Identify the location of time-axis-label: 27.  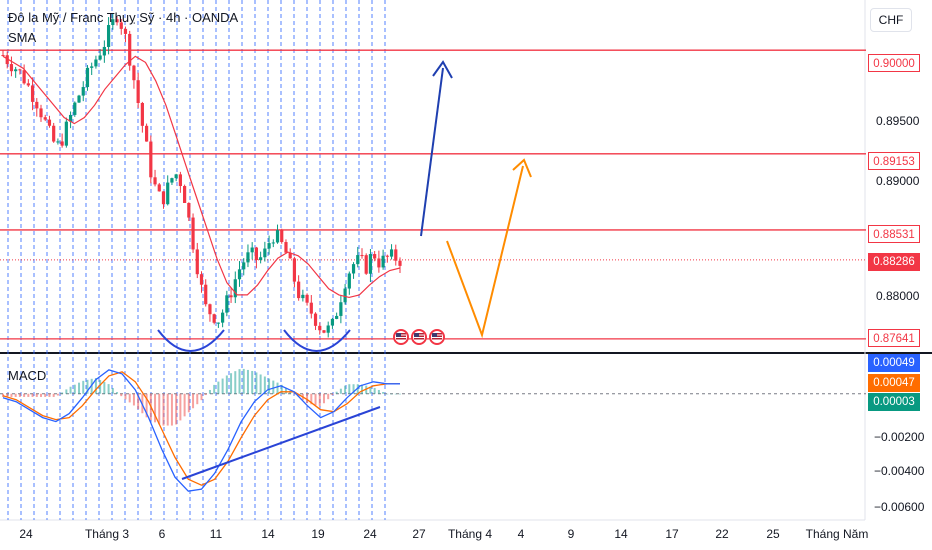
(419, 534).